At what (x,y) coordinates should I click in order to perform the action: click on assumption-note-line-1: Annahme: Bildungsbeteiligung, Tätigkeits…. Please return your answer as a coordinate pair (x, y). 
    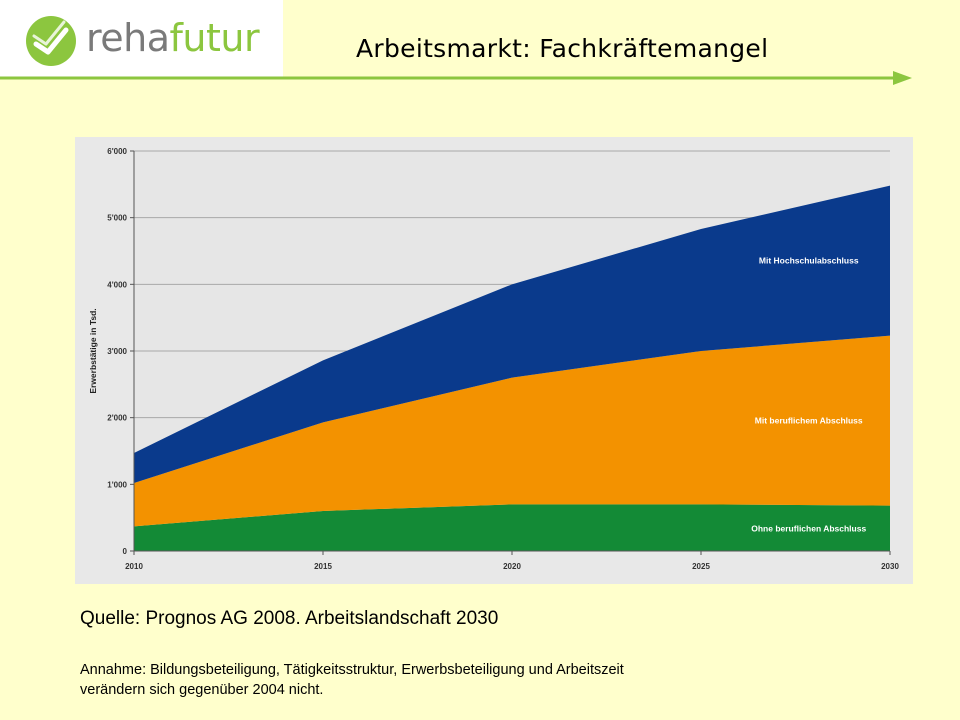
    Looking at the image, I should click on (352, 670).